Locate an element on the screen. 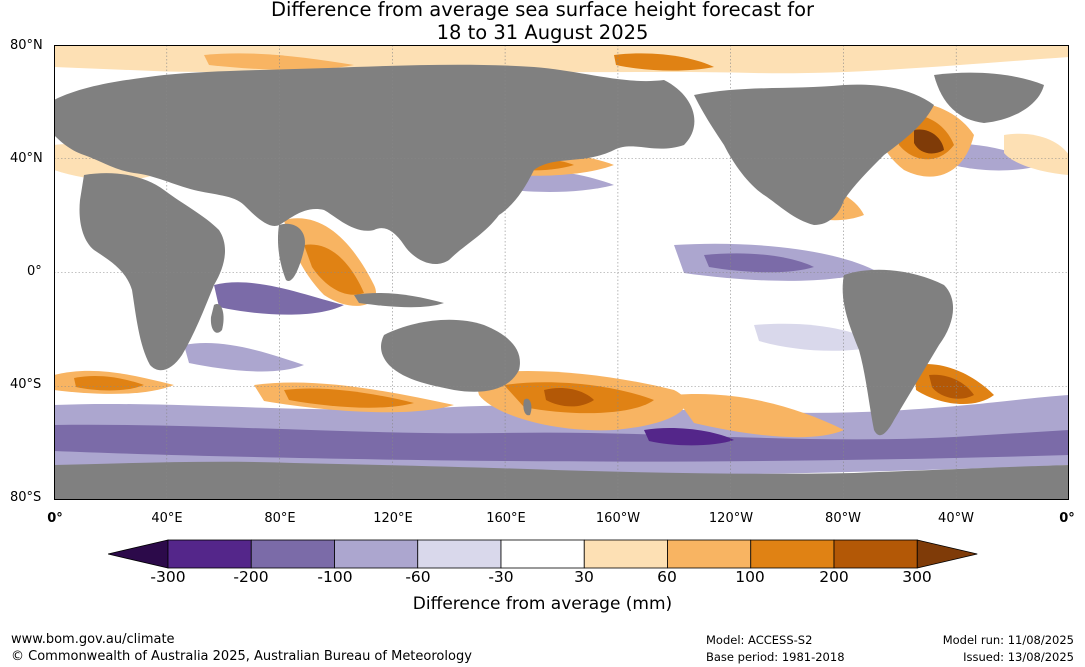 This screenshot has height=667, width=1085. colorbar-label-neg60: -60 is located at coordinates (418, 577).